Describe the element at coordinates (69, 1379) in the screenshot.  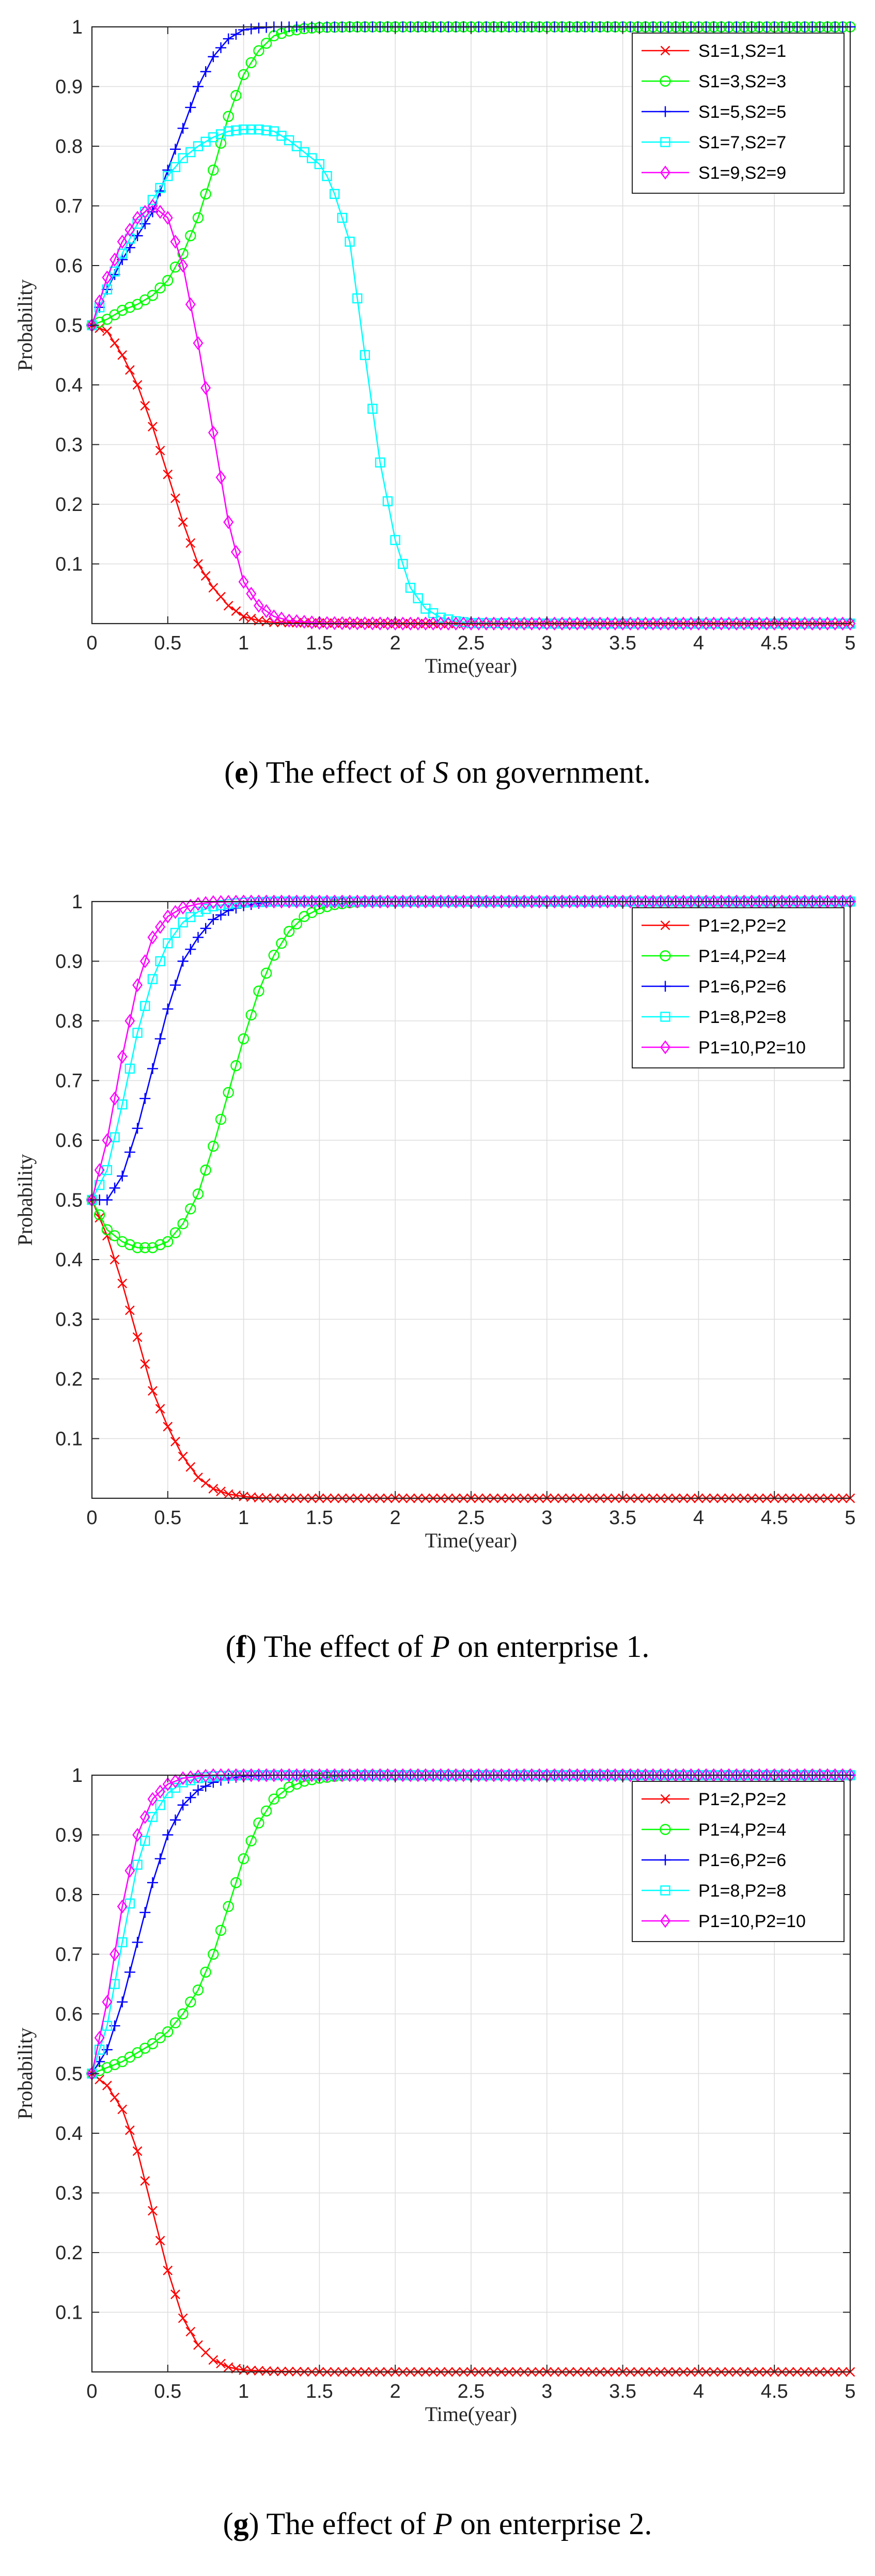
I see `y-tick-label-1: 0.2` at that location.